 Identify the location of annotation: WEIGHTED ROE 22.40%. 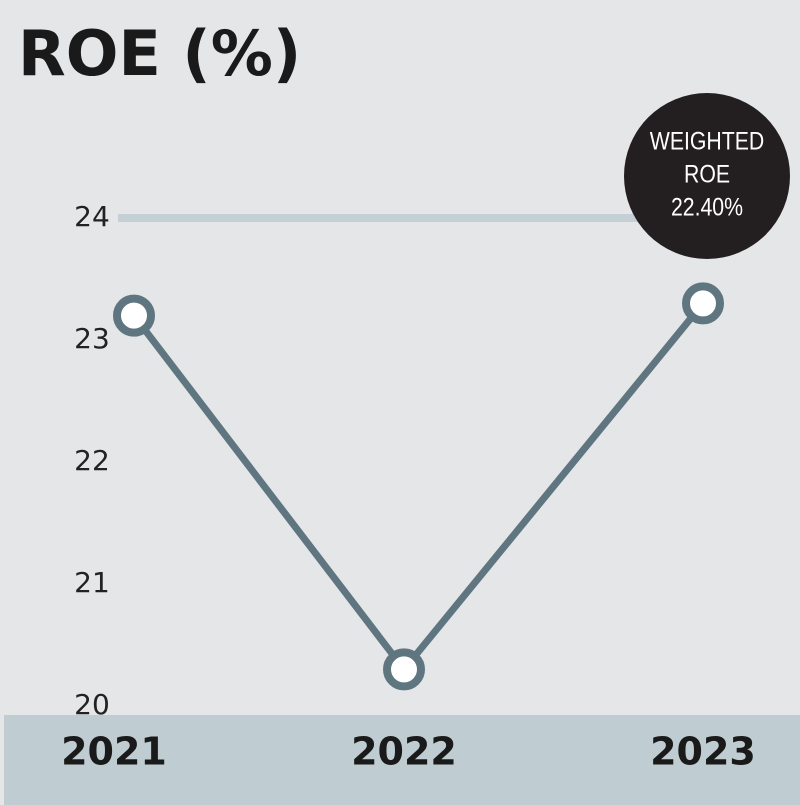
(707, 176).